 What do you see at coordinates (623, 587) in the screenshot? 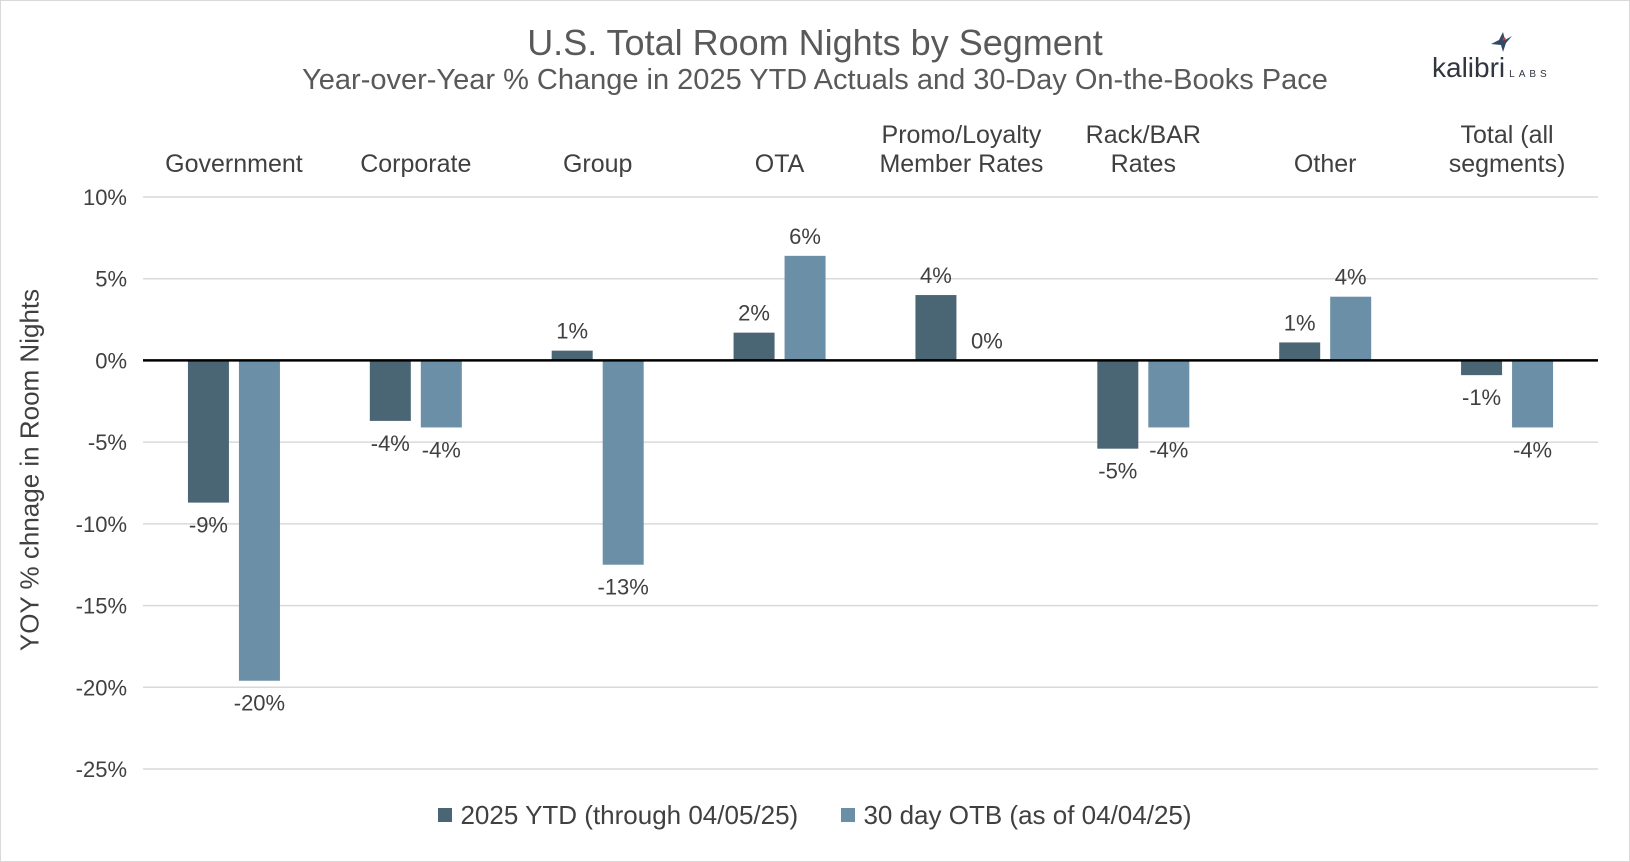
I see `data-label-otb: -13%` at bounding box center [623, 587].